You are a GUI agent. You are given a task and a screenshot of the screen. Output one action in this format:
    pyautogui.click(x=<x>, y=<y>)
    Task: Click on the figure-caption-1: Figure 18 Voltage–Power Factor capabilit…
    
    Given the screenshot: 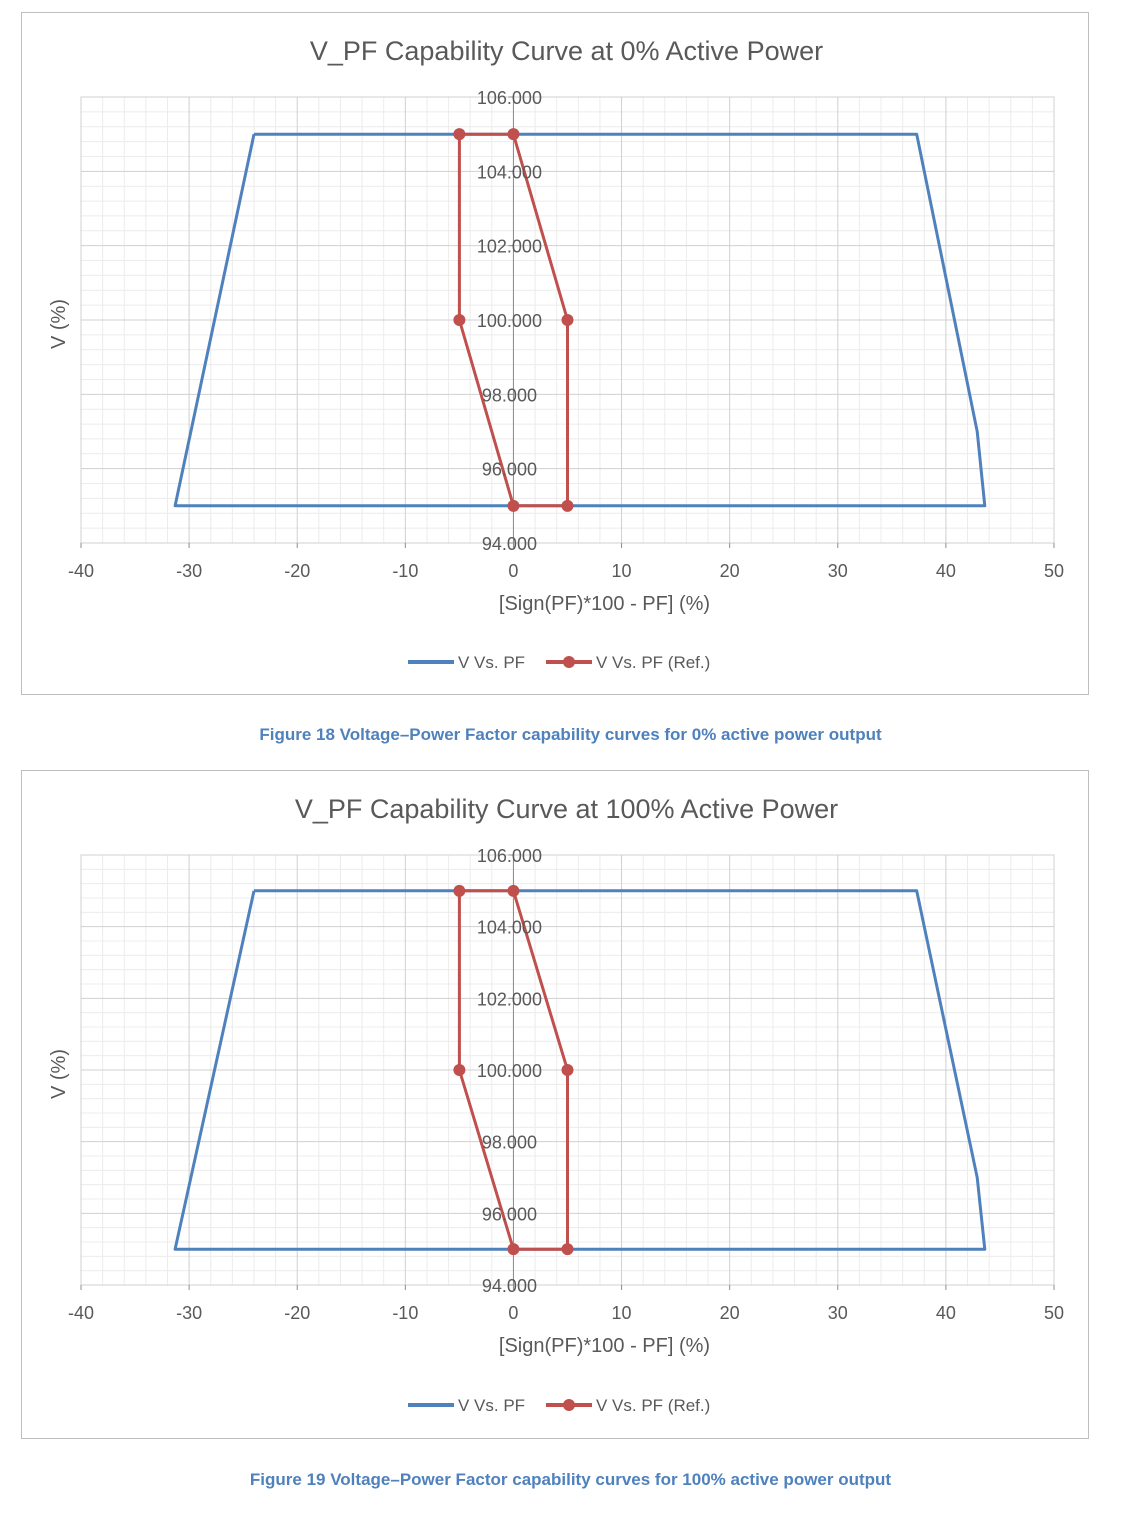 What is the action you would take?
    pyautogui.click(x=570, y=734)
    